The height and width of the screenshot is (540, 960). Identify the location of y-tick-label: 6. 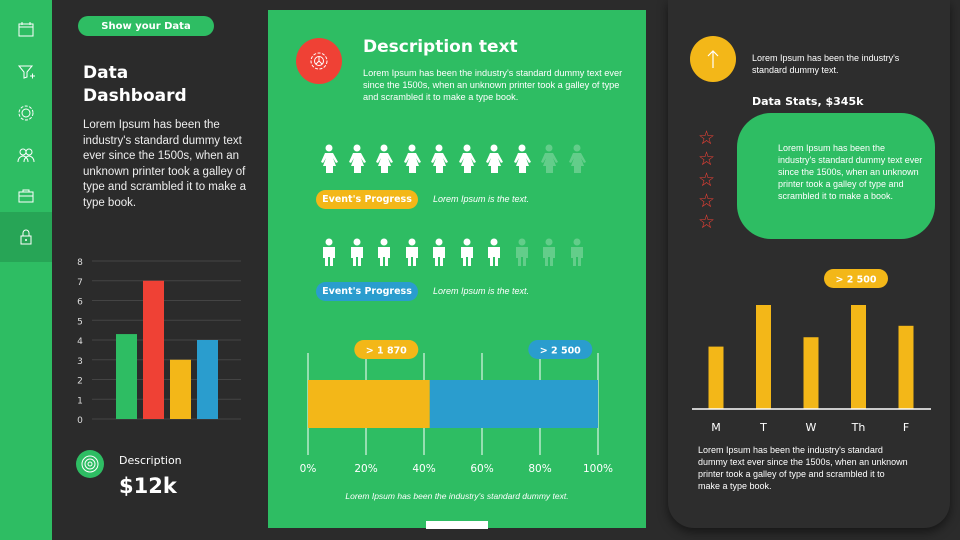
(80, 303).